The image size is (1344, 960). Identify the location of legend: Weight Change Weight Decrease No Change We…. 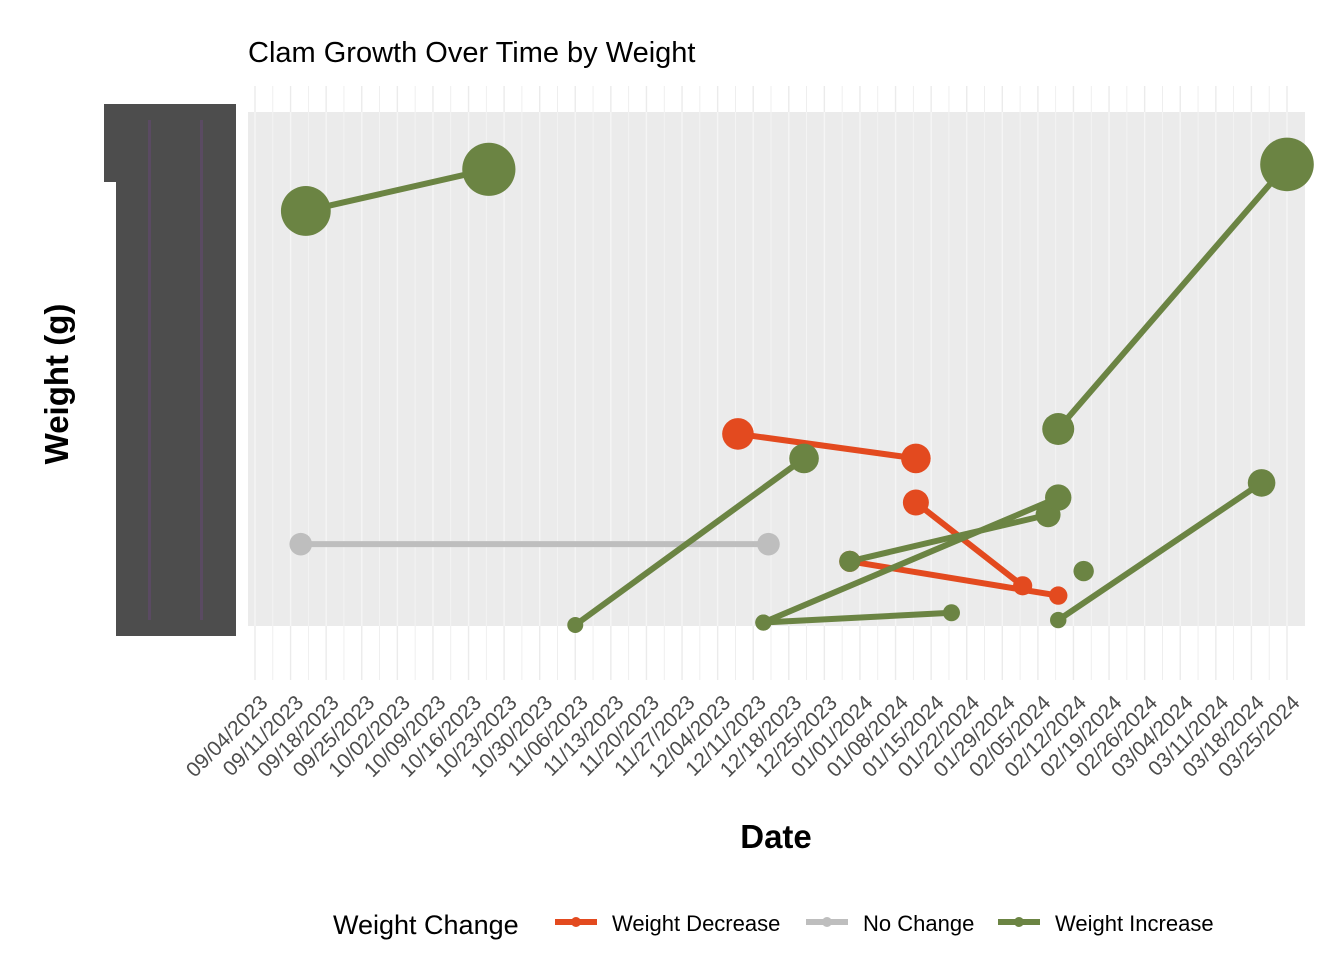
(773, 925).